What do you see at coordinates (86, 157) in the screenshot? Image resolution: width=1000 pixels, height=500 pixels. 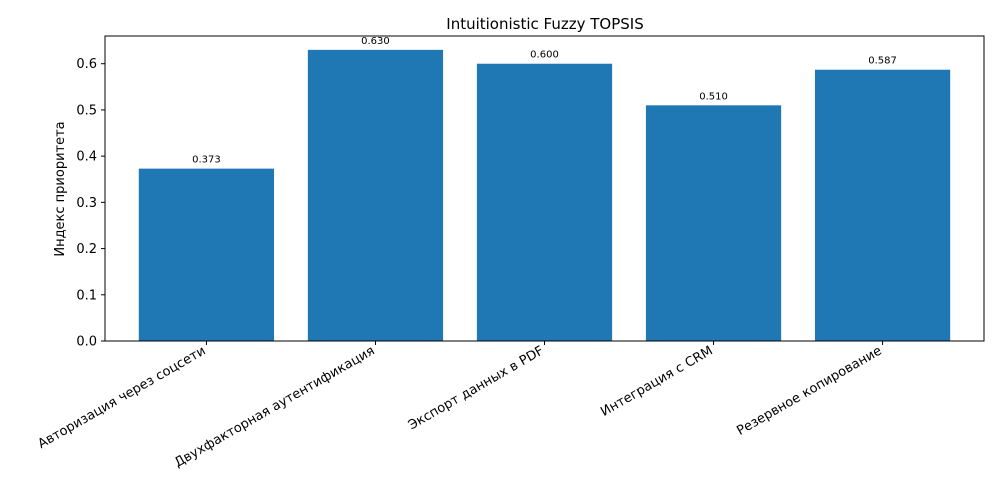 I see `y-tick-label: 0.4` at bounding box center [86, 157].